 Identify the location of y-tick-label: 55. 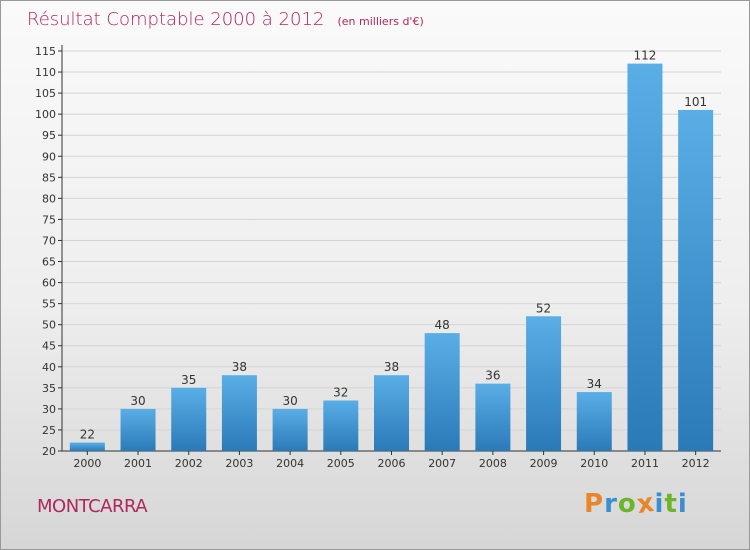
(49, 304).